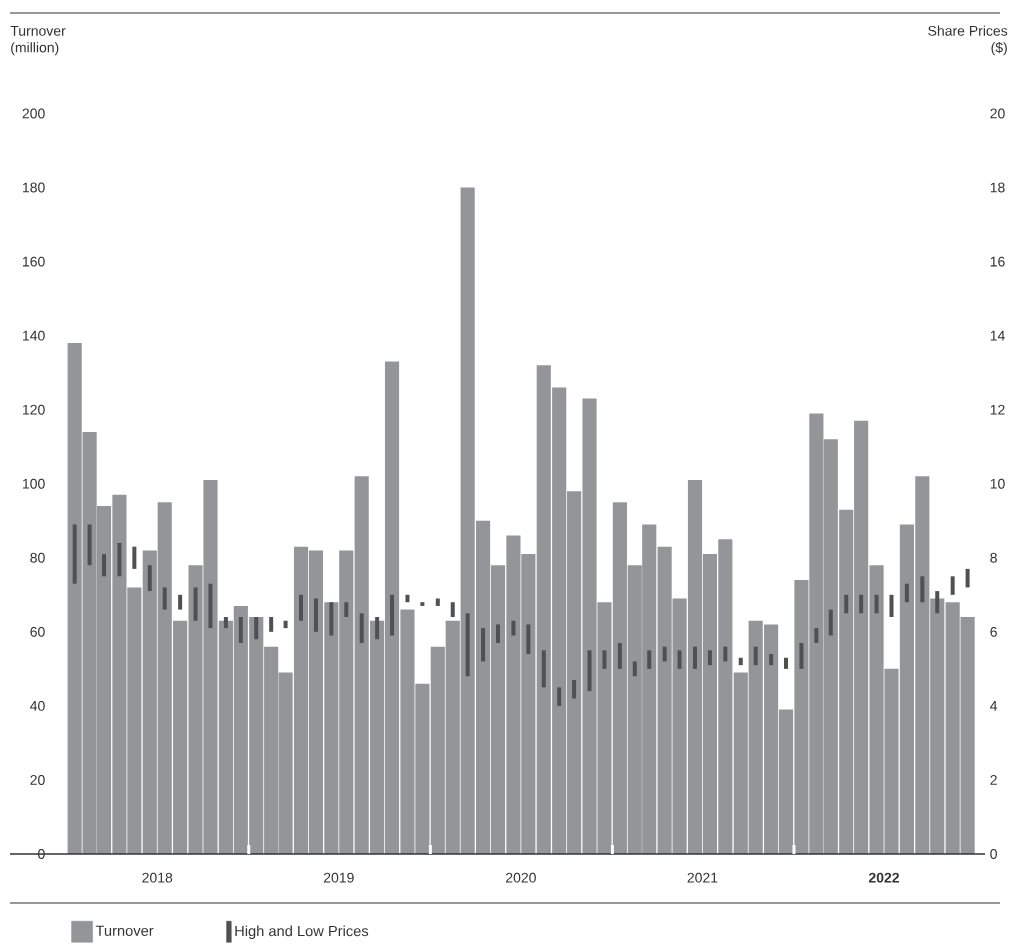  Describe the element at coordinates (37, 705) in the screenshot. I see `y-tick-label: 40` at that location.